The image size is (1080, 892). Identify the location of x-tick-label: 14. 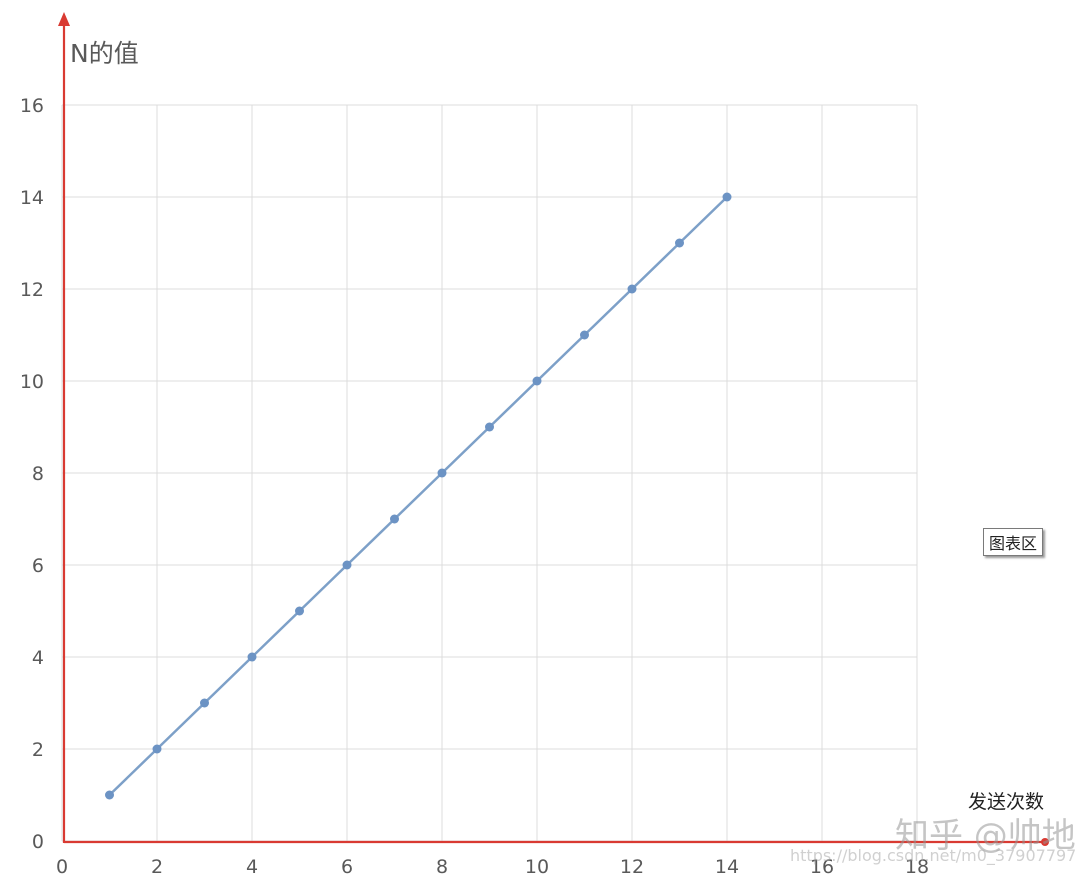
(727, 867).